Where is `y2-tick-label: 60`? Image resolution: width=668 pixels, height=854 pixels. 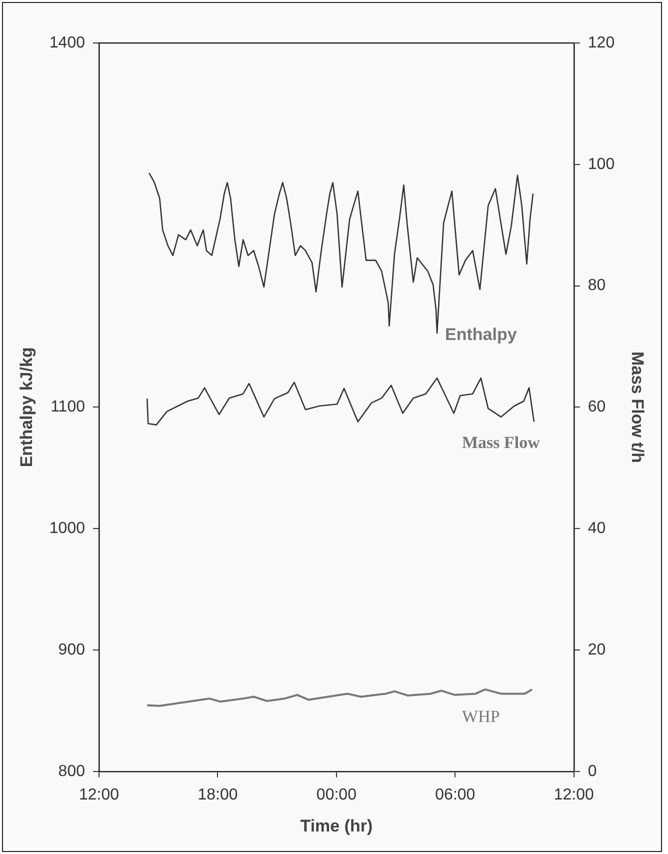 y2-tick-label: 60 is located at coordinates (597, 407).